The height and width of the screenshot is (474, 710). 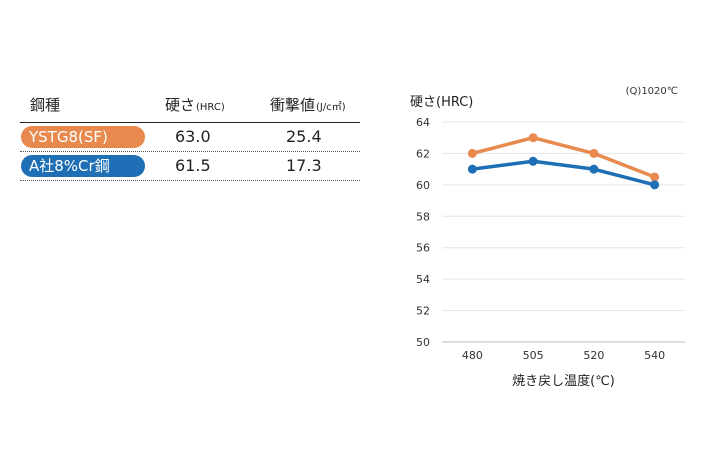 What do you see at coordinates (423, 279) in the screenshot?
I see `y-tick-label: 54` at bounding box center [423, 279].